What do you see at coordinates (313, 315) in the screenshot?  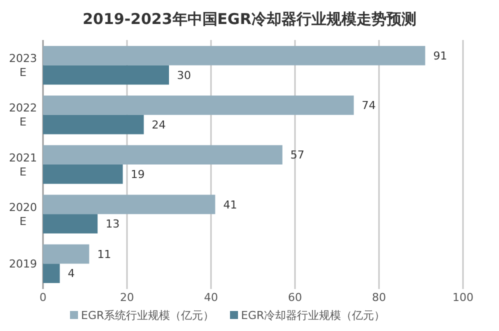 I see `legend-label: EGR冷却器行业规模（亿元）` at bounding box center [313, 315].